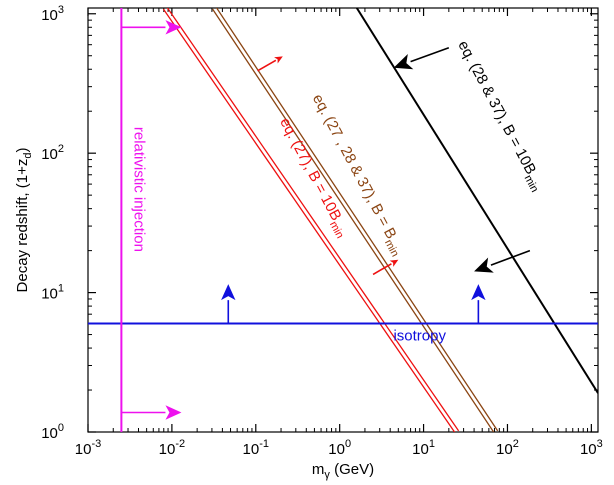  What do you see at coordinates (339, 448) in the screenshot?
I see `x-tick-label: 10⁰` at bounding box center [339, 448].